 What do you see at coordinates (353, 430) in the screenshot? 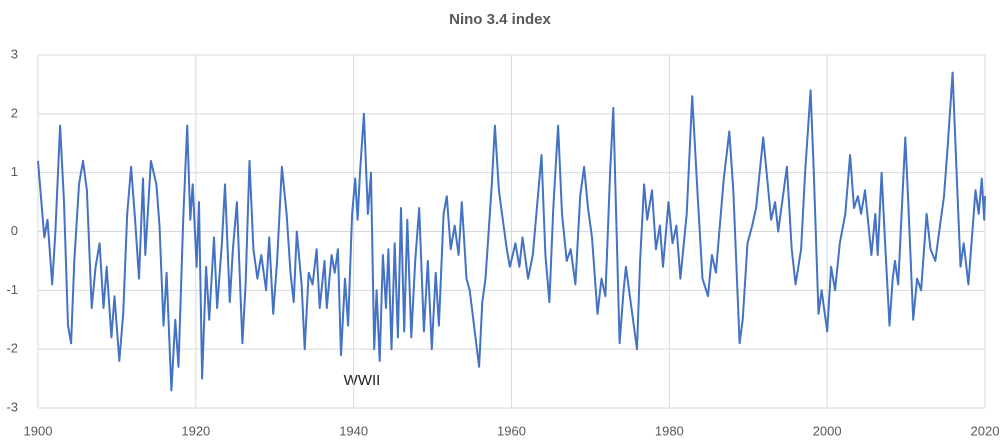
I see `x-tick-label: 1940` at bounding box center [353, 430].